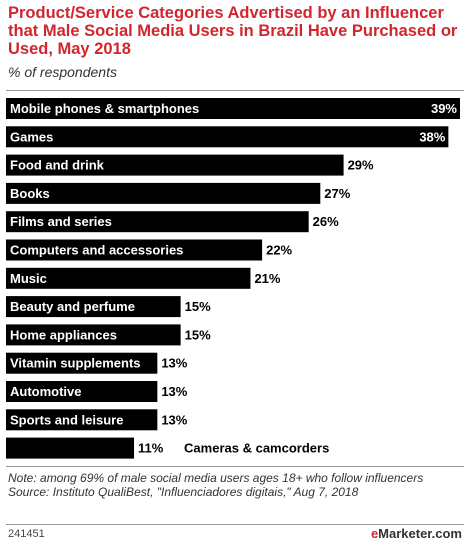  Describe the element at coordinates (256, 448) in the screenshot. I see `category-label: Cameras & camcorders` at that location.